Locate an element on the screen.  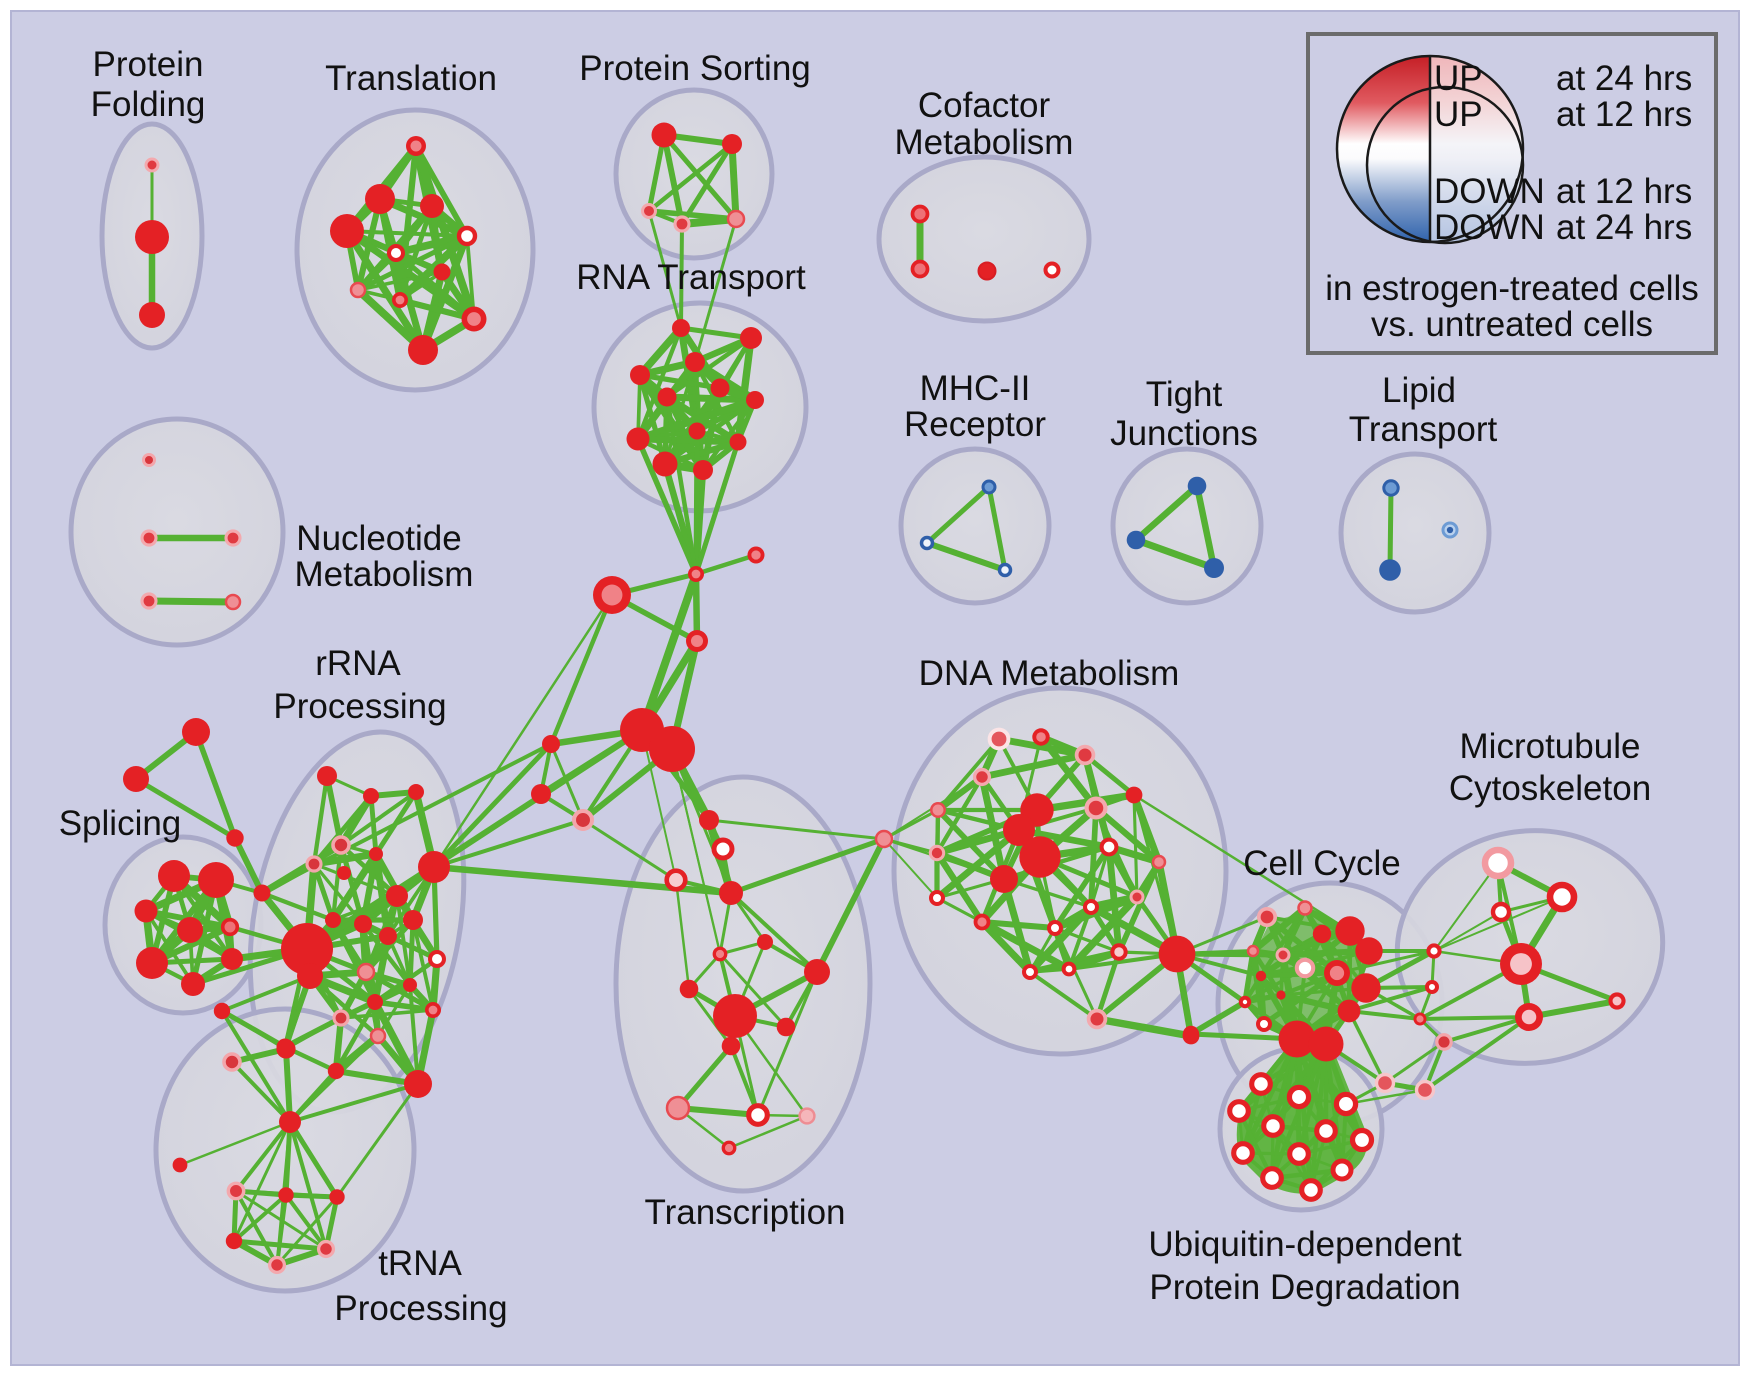
svg-text: Ubiquitin-dependent is located at coordinates (1305, 1244).